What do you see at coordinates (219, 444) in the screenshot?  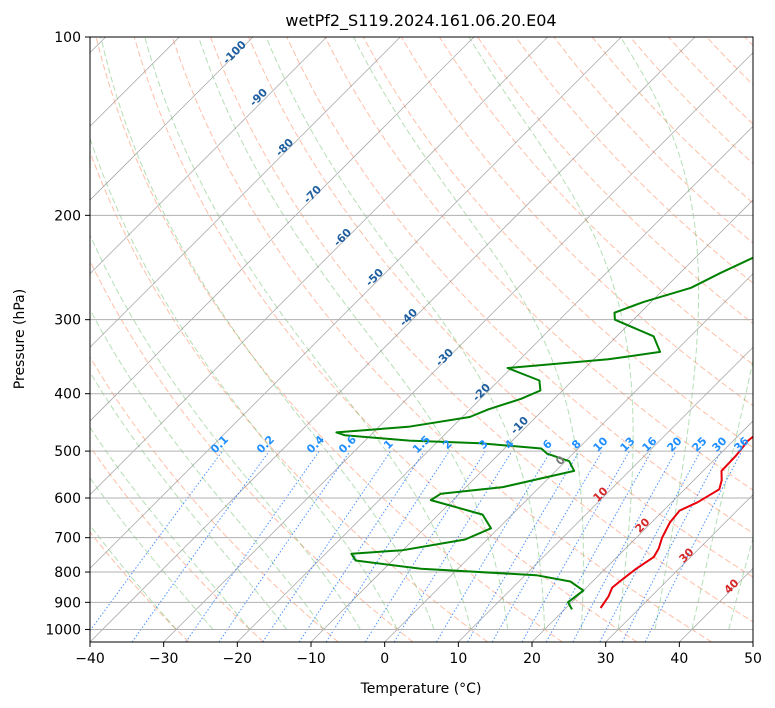 I see `mixing-ratio-label: 0.1` at bounding box center [219, 444].